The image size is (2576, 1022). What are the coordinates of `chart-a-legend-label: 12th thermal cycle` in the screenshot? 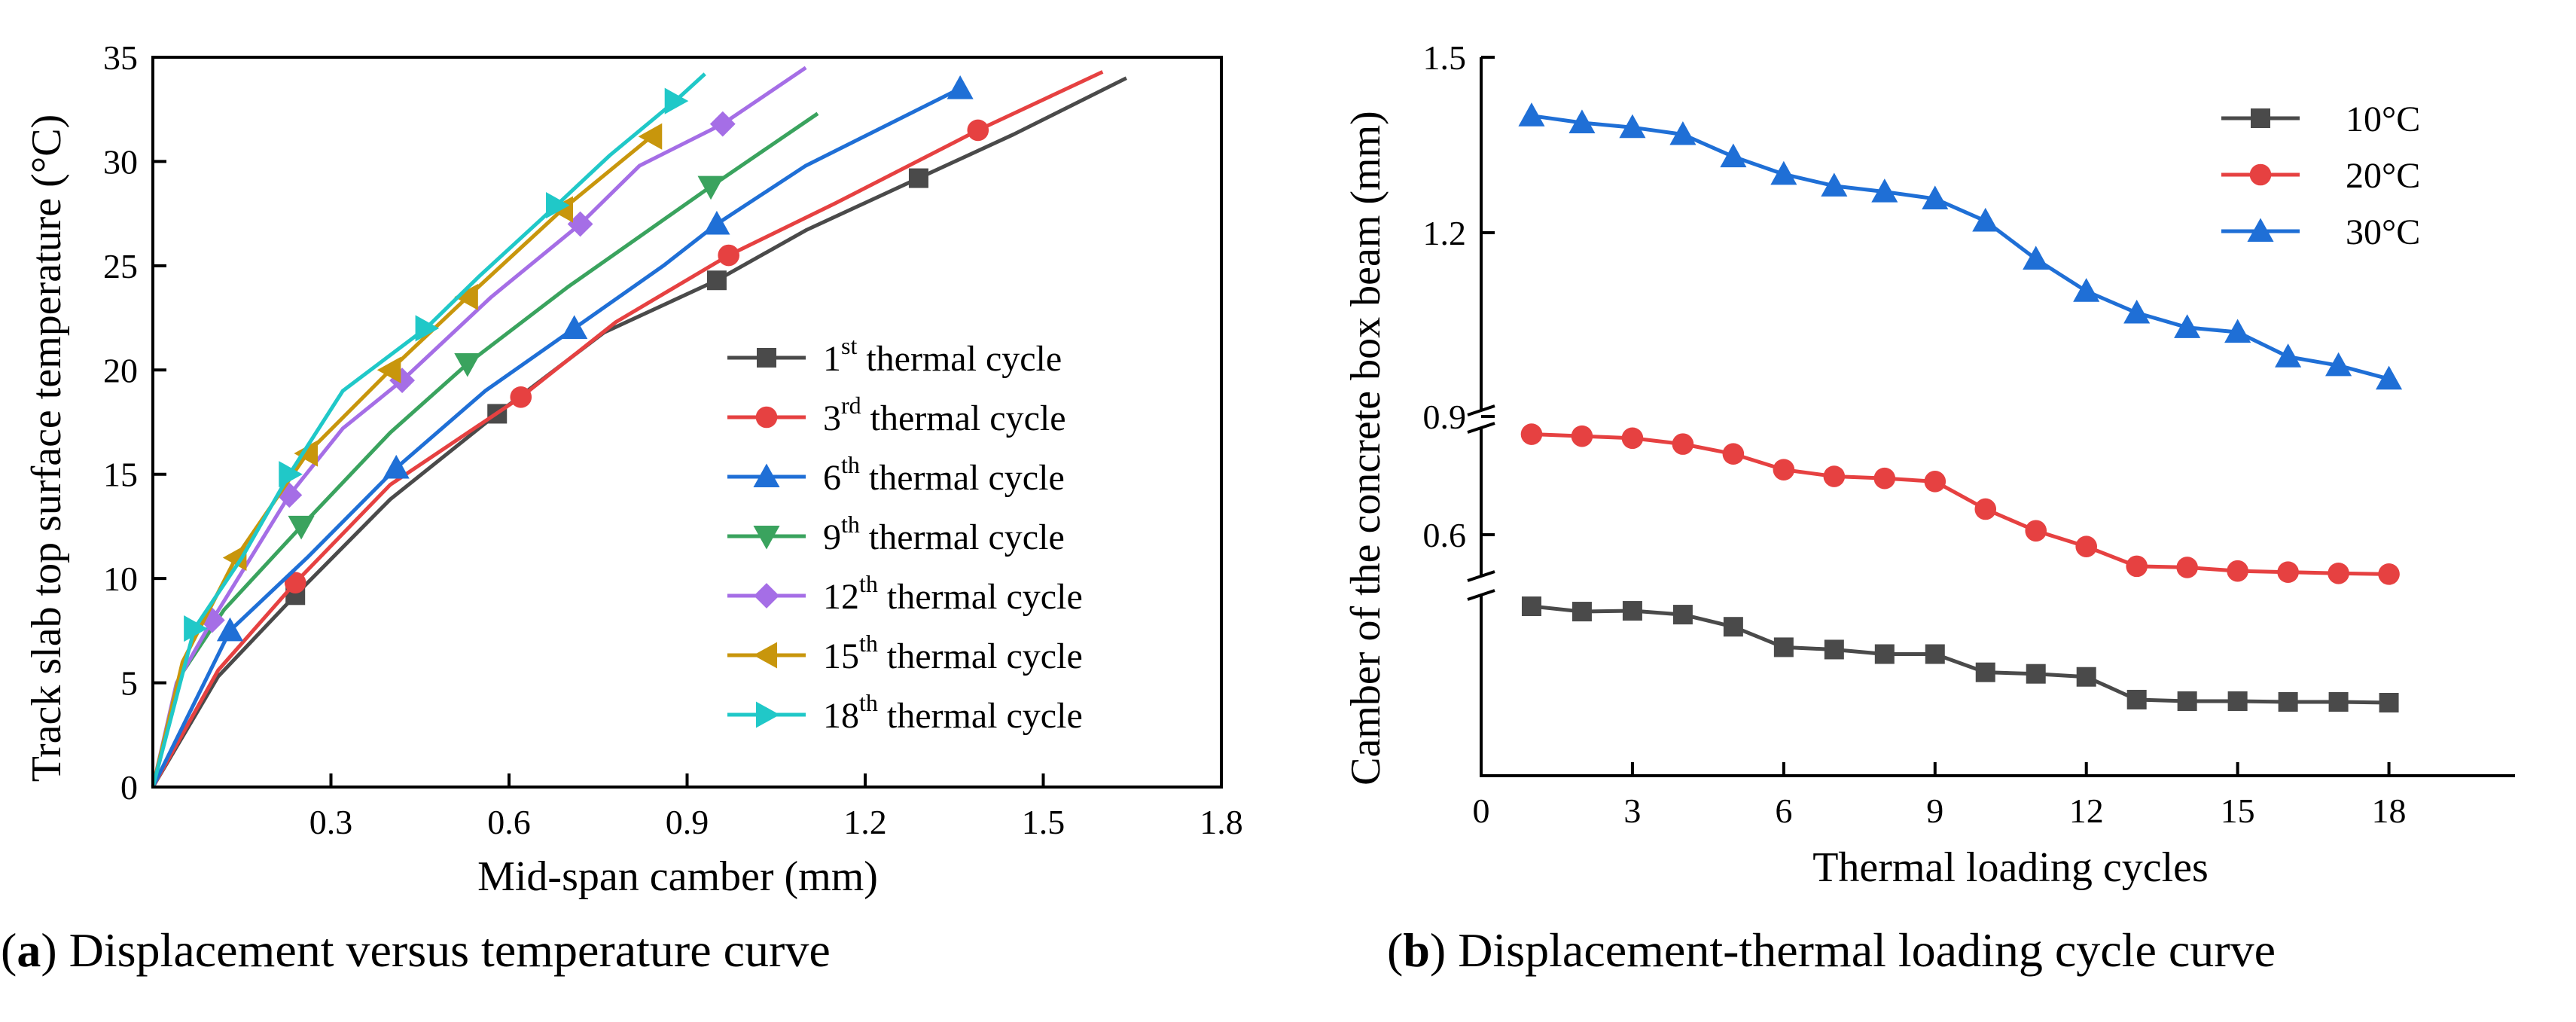 It's located at (953, 593).